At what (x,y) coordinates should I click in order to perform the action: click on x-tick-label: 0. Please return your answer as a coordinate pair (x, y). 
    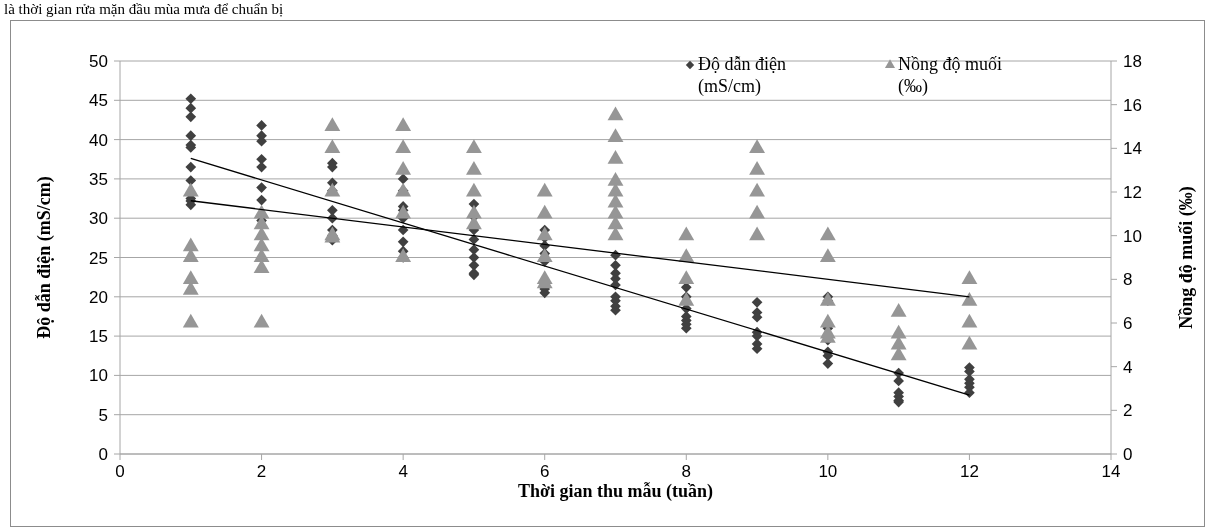
    Looking at the image, I should click on (120, 471).